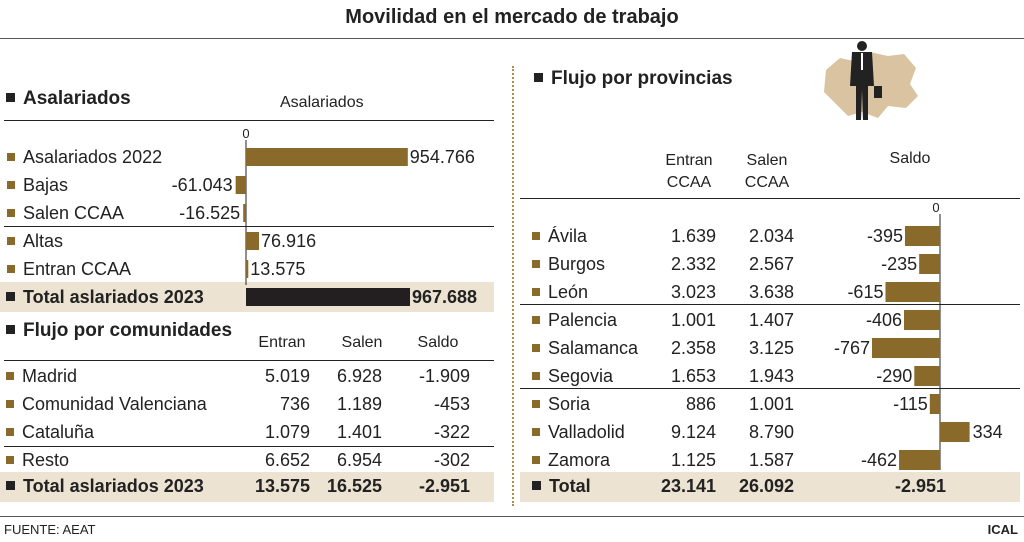  What do you see at coordinates (918, 335) in the screenshot?
I see `saldo-chart: 0 -395 -235 -615 -406 -767 -290 -115 334 -462` at bounding box center [918, 335].